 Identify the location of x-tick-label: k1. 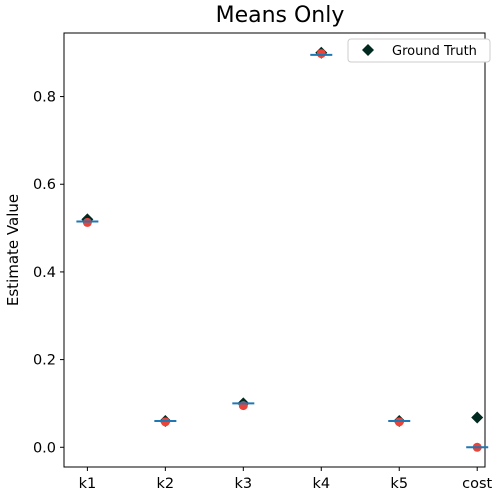
(88, 484).